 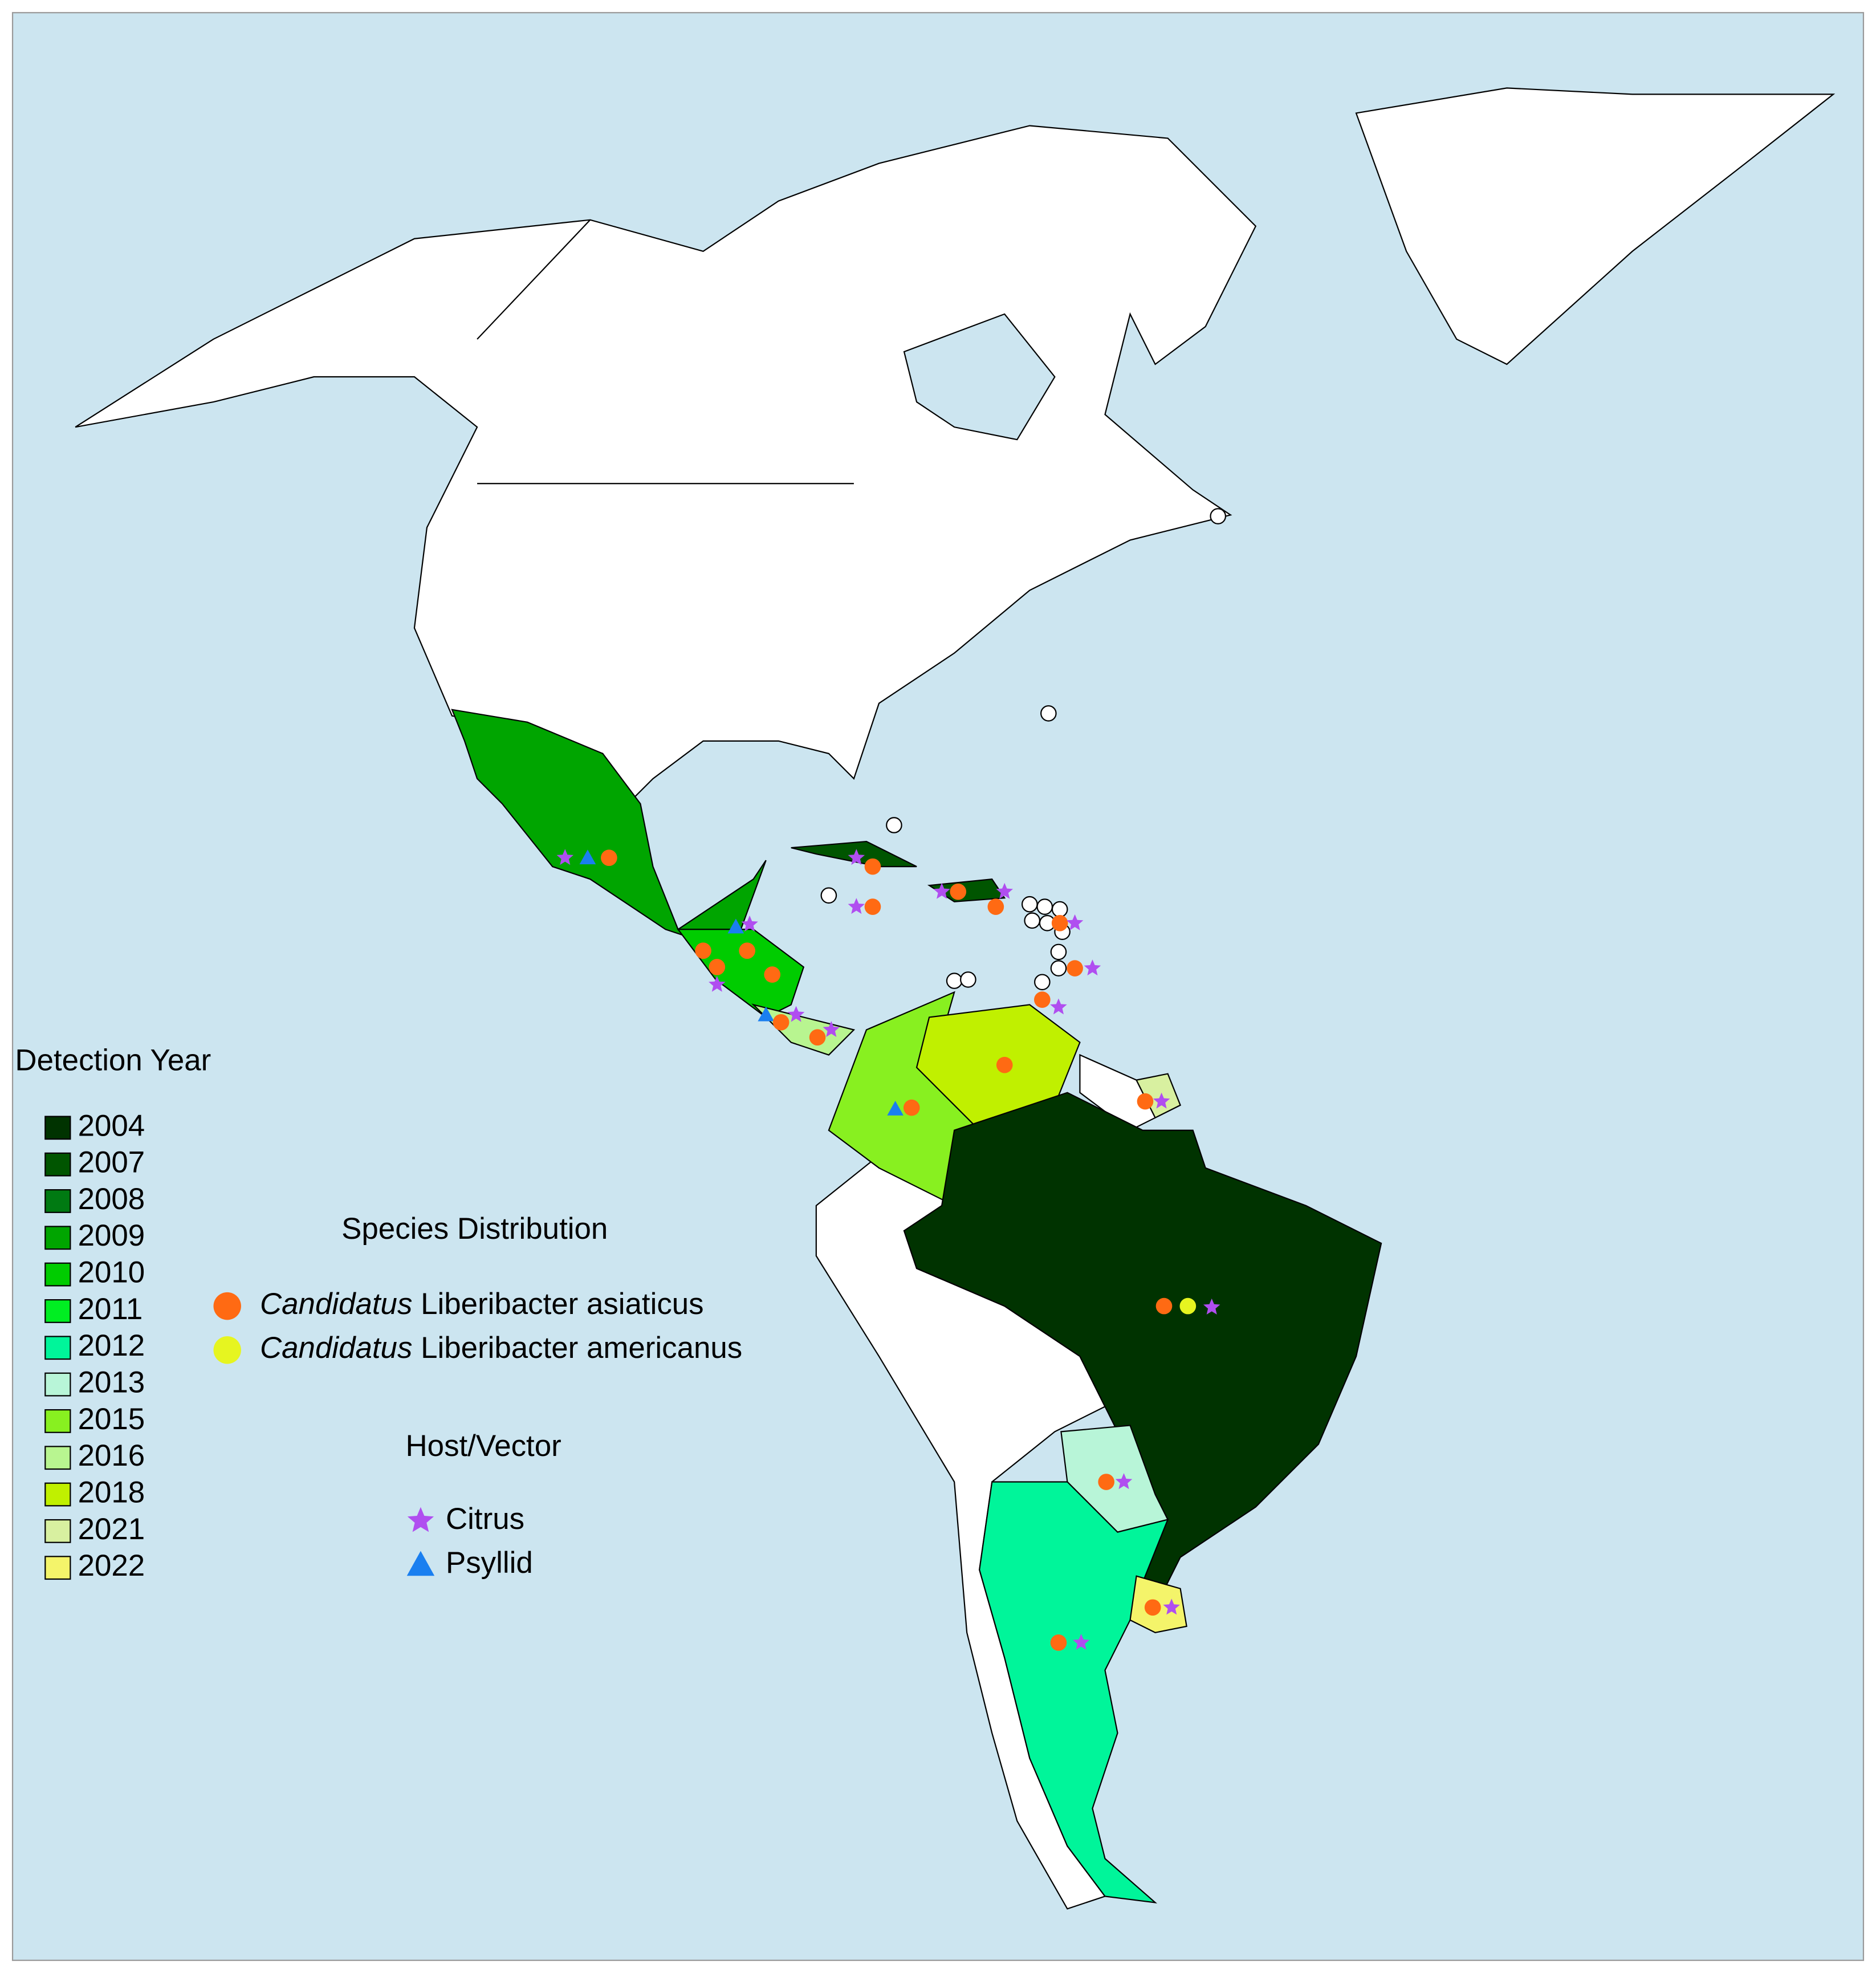 What do you see at coordinates (111, 1199) in the screenshot?
I see `legend-label: 2008` at bounding box center [111, 1199].